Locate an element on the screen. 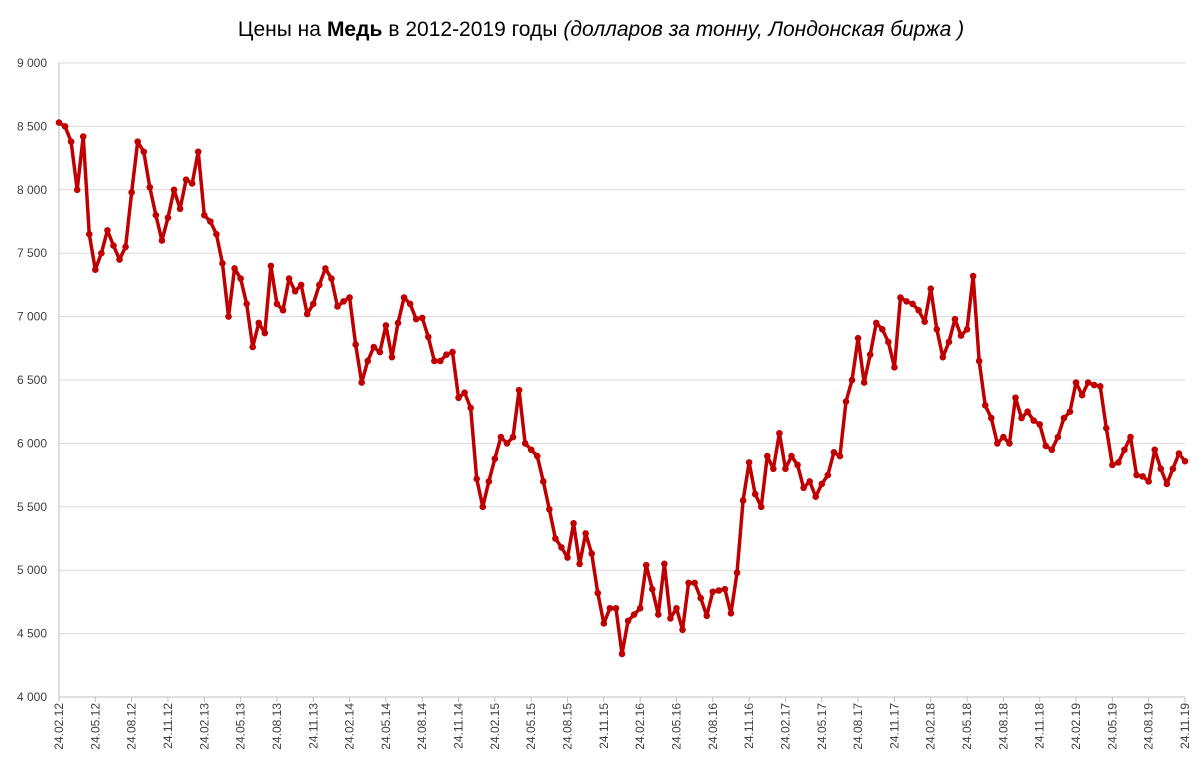  x-tick-label: 24.02.16 is located at coordinates (640, 726).